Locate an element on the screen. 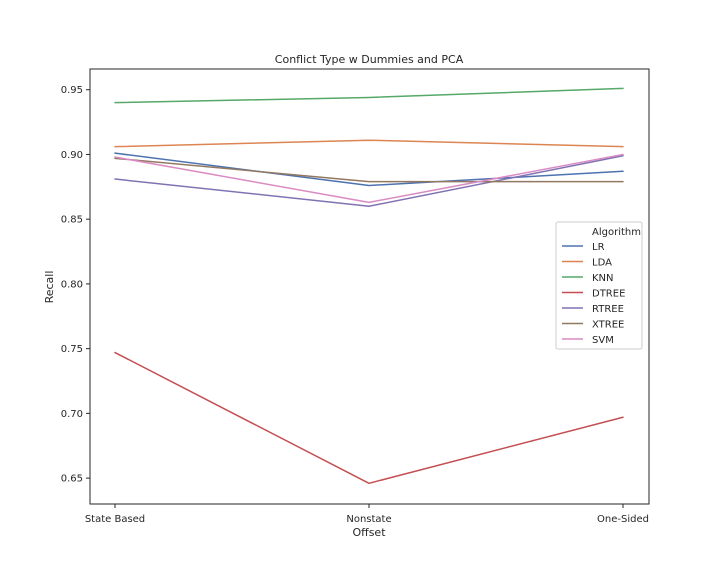  series-line-svm is located at coordinates (369, 178).